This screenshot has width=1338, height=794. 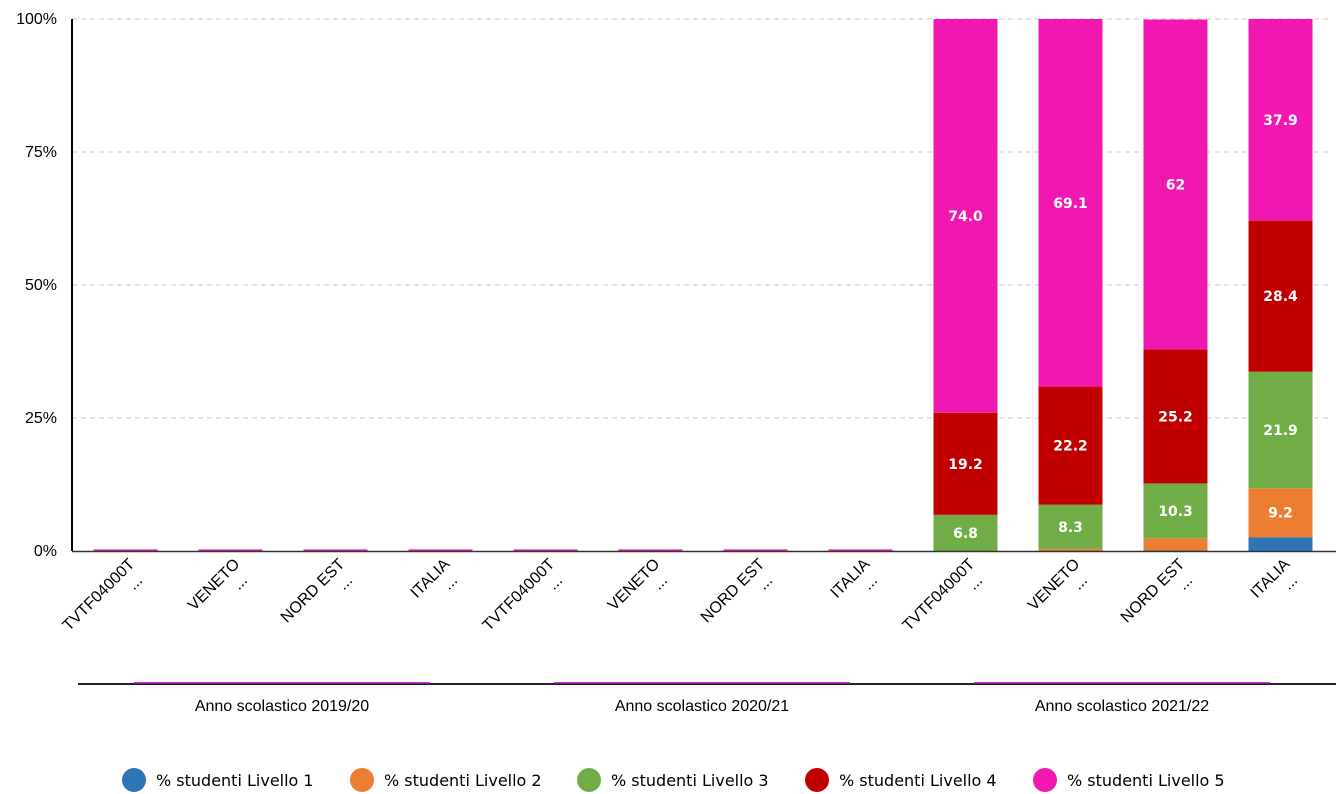 I want to click on legend-label: % studenti Livello 1, so click(x=235, y=780).